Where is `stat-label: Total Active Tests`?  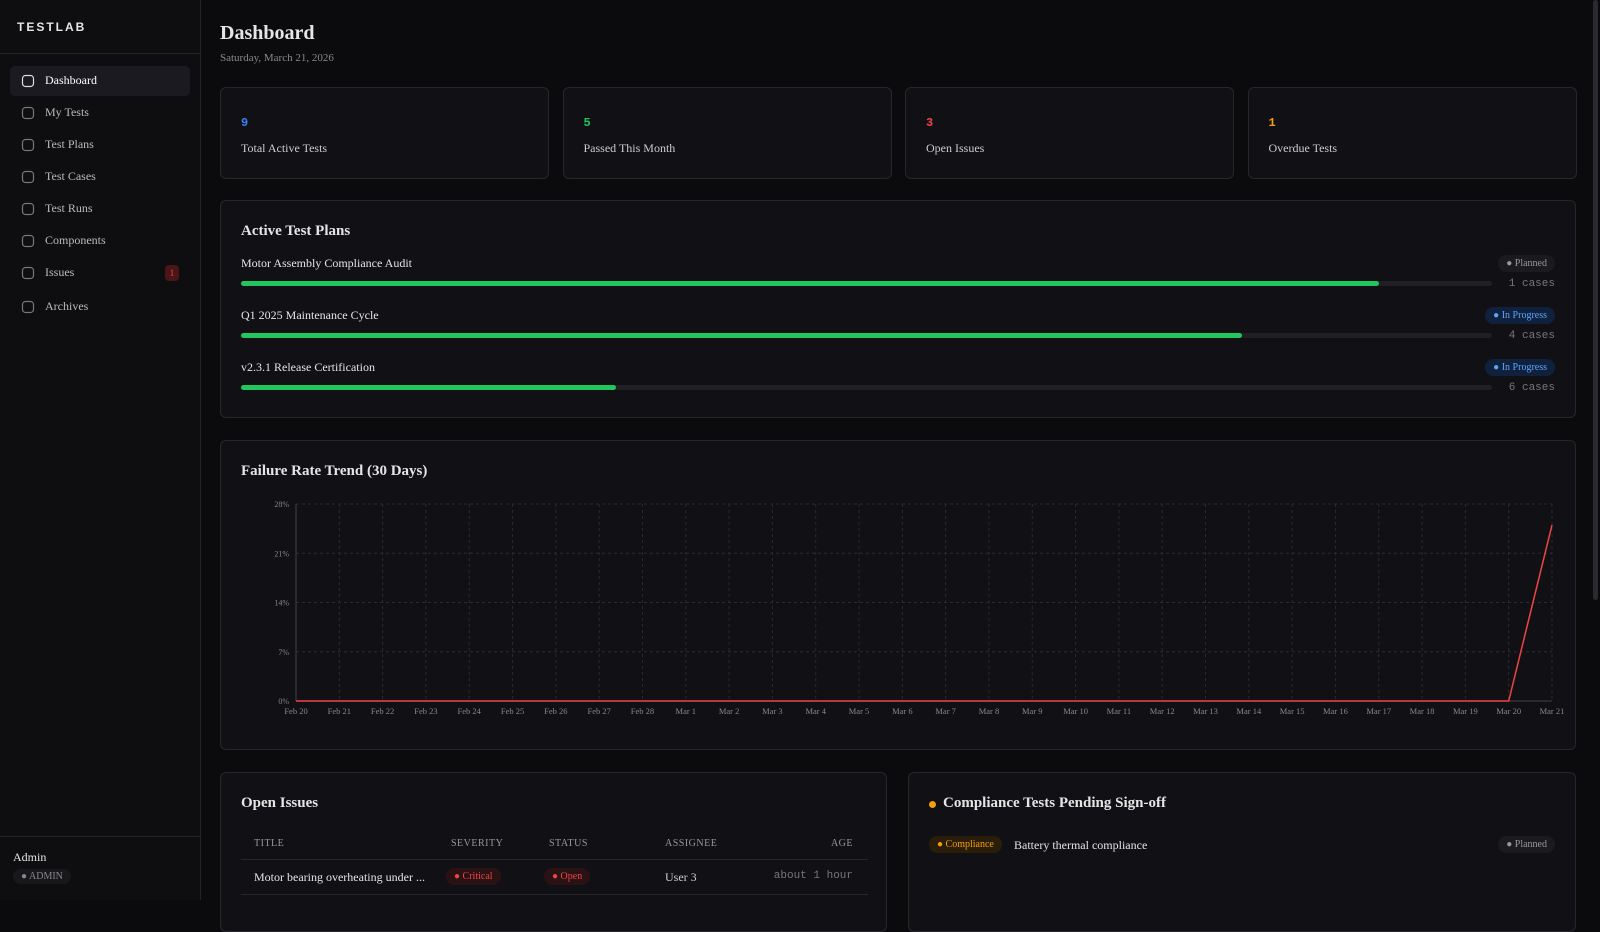
stat-label: Total Active Tests is located at coordinates (284, 148).